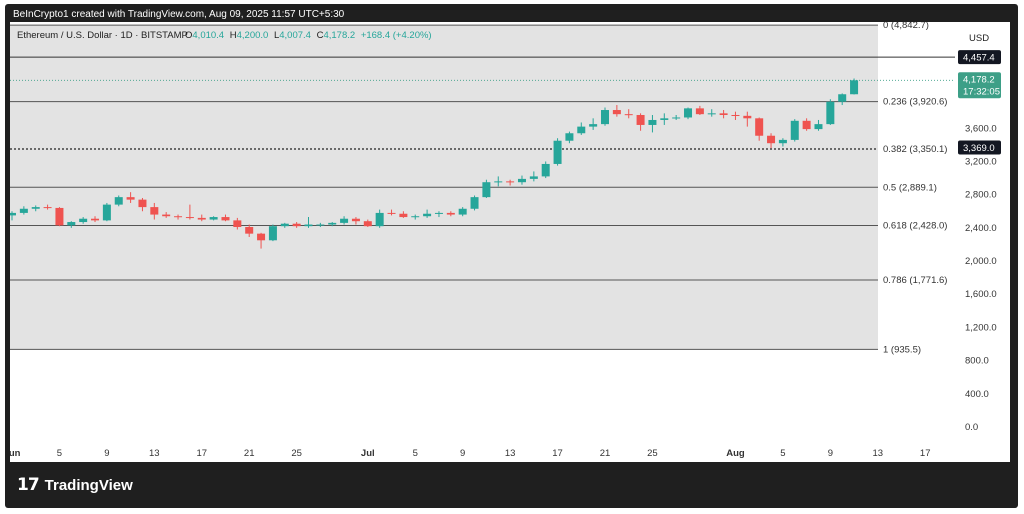 The image size is (1024, 514). I want to click on y-tick-label: 0.0, so click(971, 427).